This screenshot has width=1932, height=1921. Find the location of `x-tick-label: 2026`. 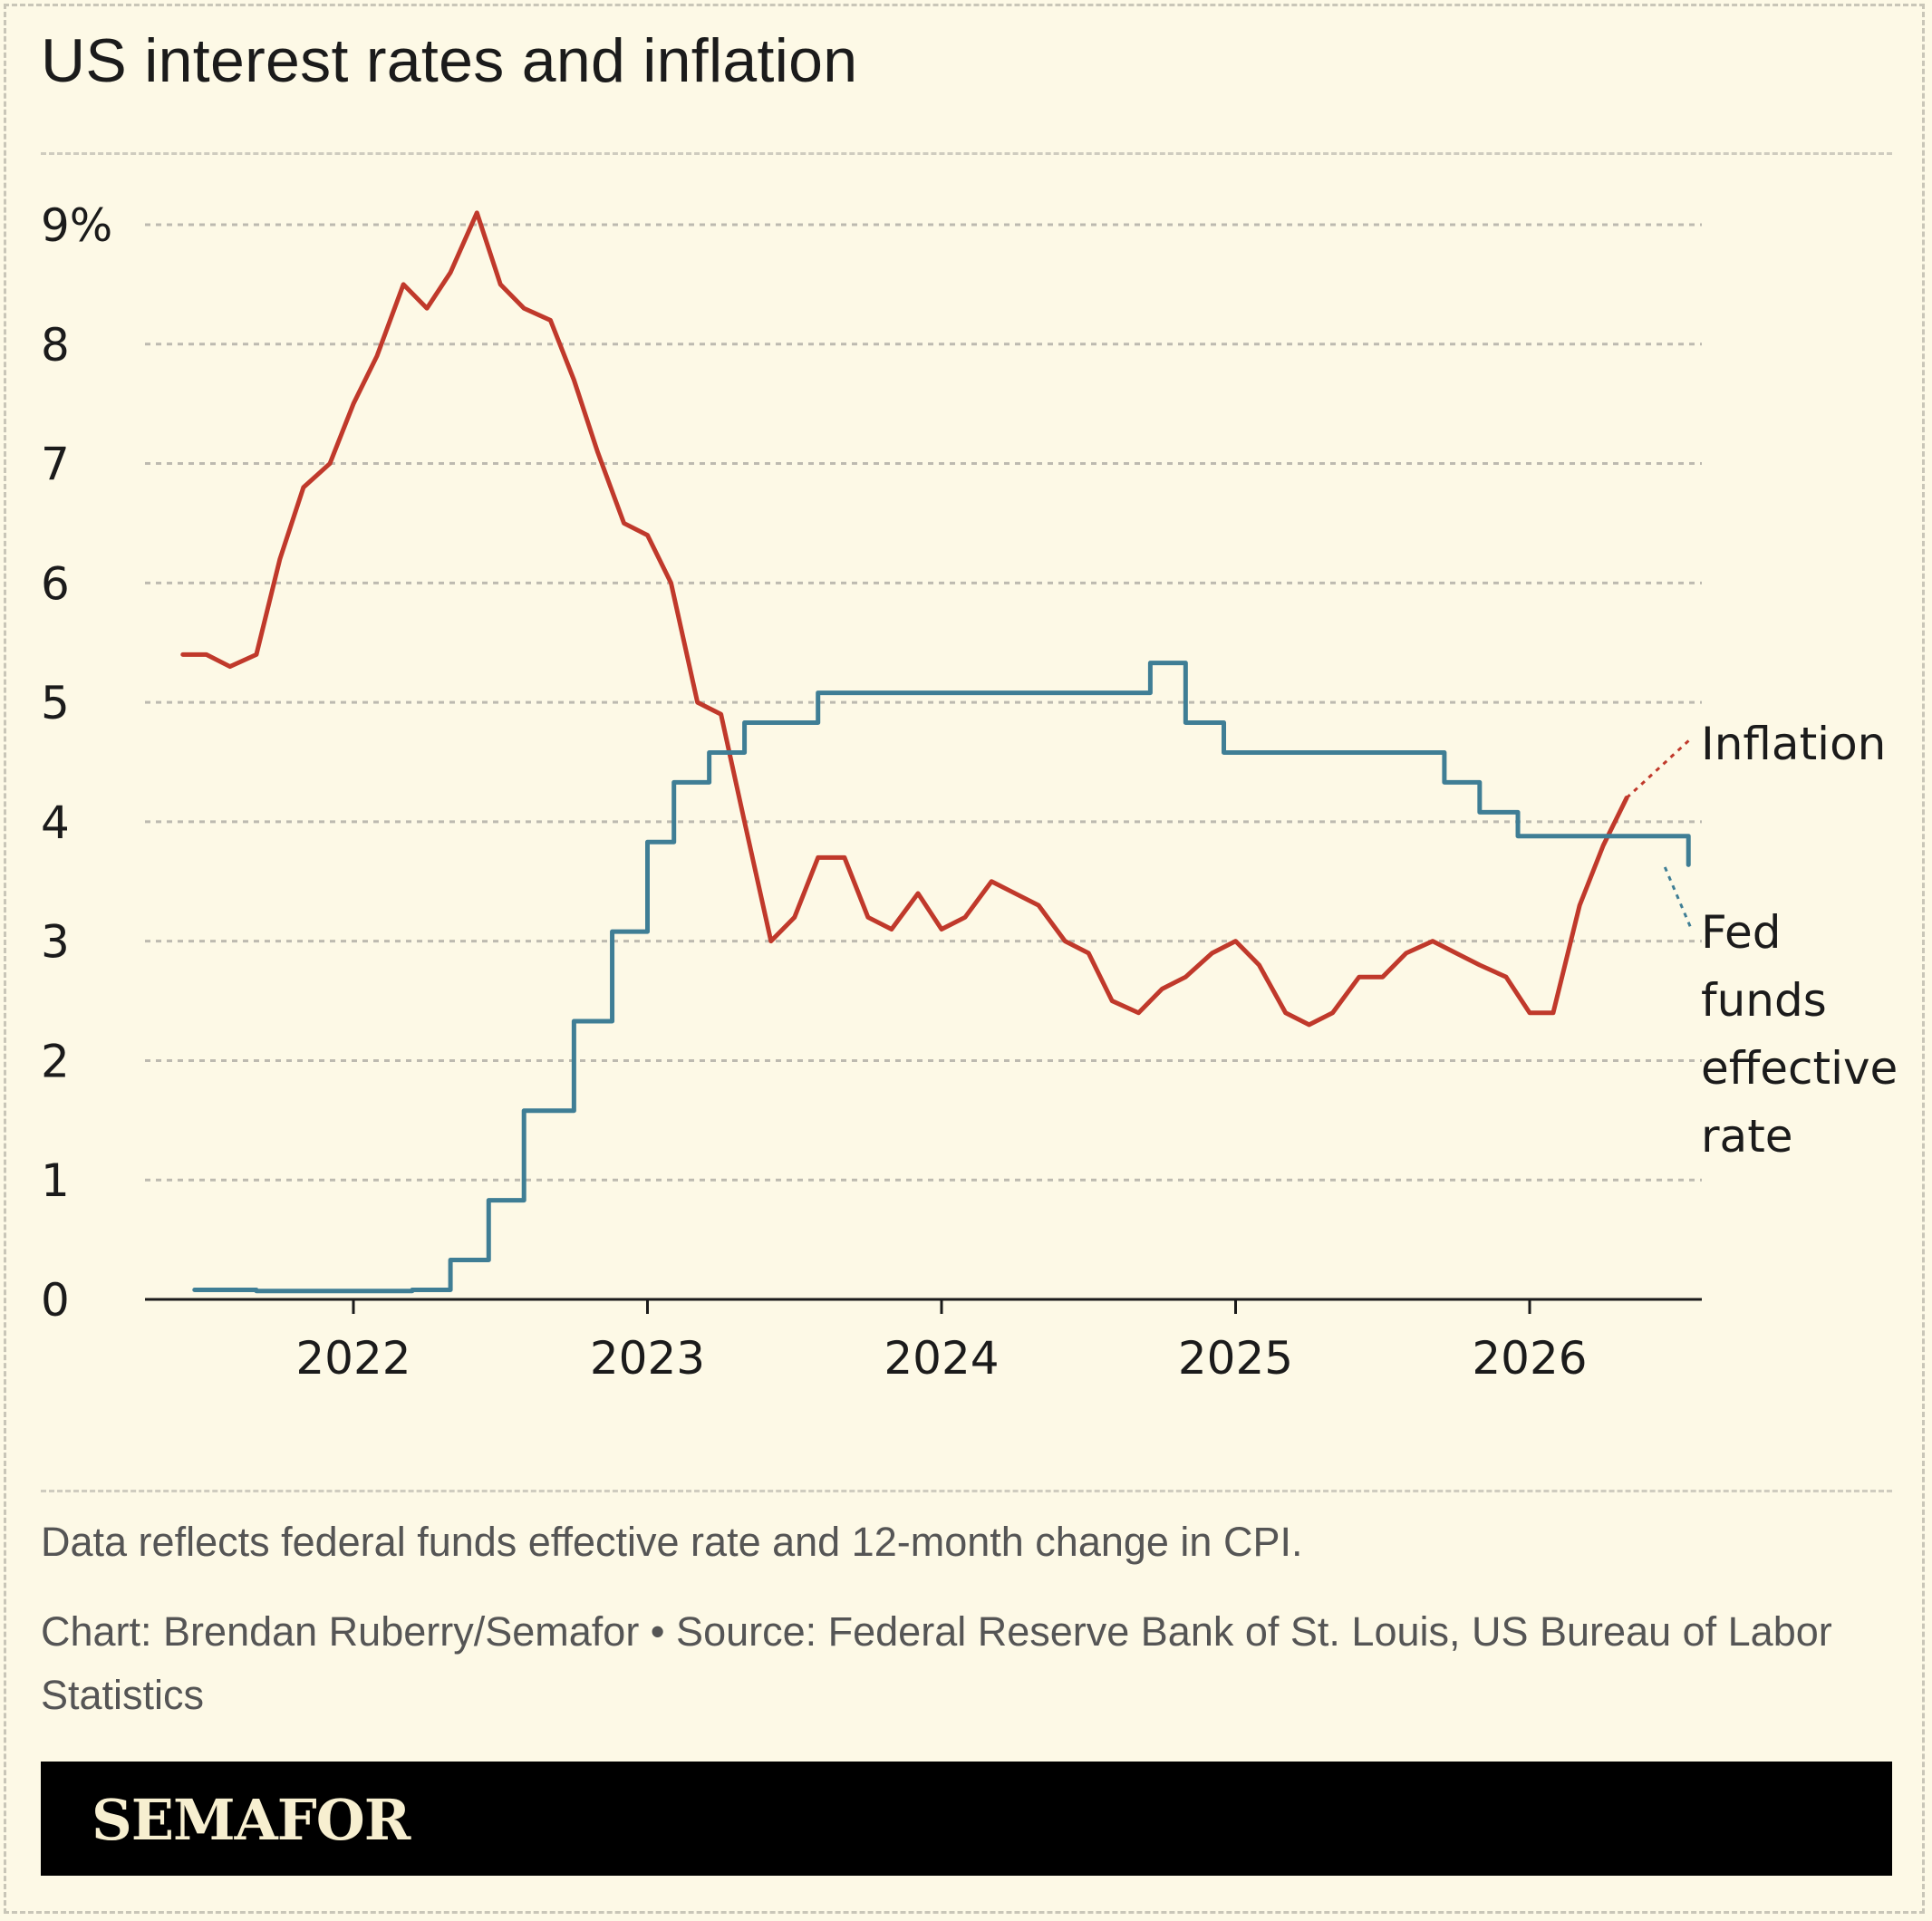

x-tick-label: 2026 is located at coordinates (1530, 1359).